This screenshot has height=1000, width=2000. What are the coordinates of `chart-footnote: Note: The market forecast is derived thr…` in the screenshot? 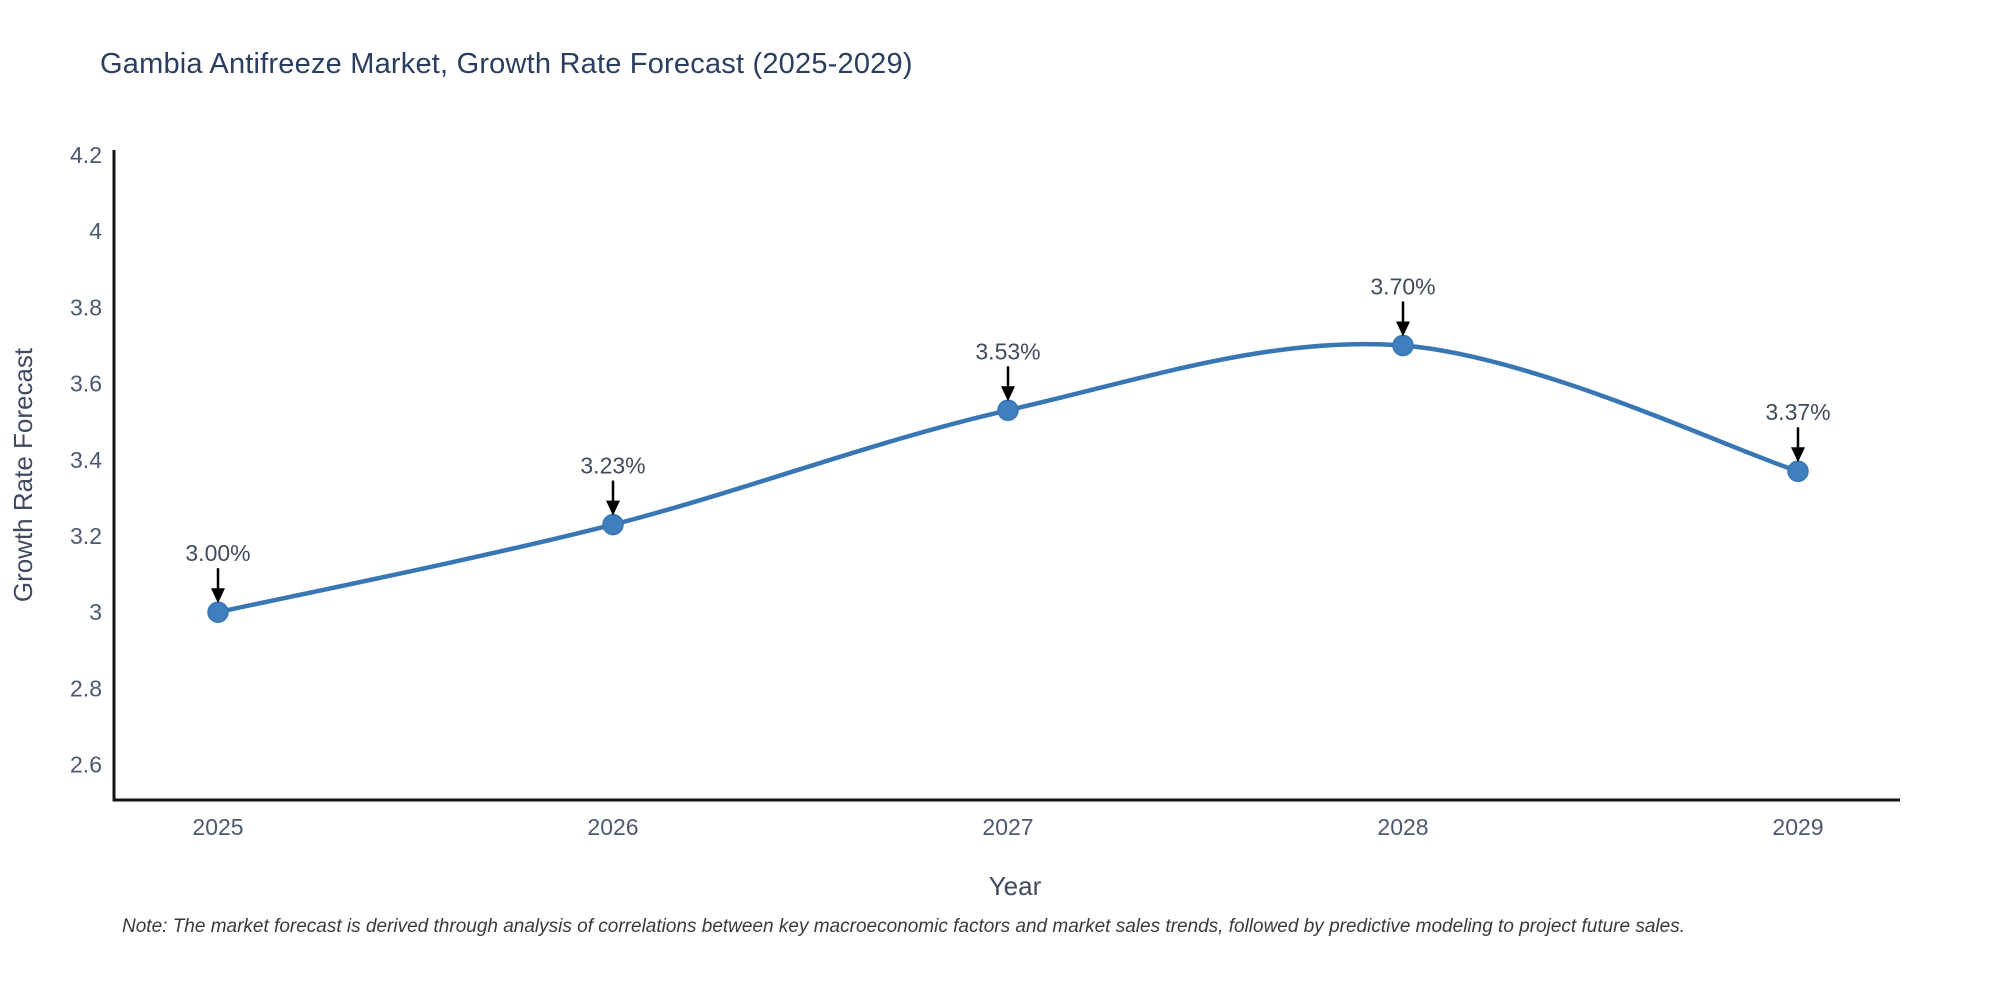 It's located at (903, 926).